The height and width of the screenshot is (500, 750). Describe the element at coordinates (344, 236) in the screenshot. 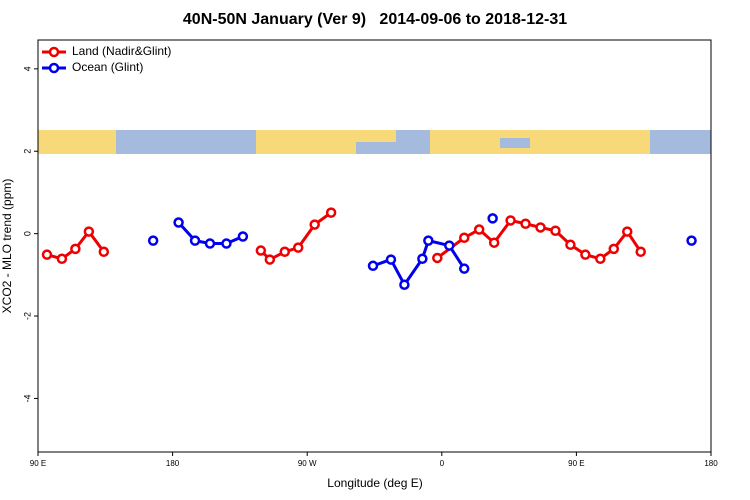

I see `series-line` at that location.